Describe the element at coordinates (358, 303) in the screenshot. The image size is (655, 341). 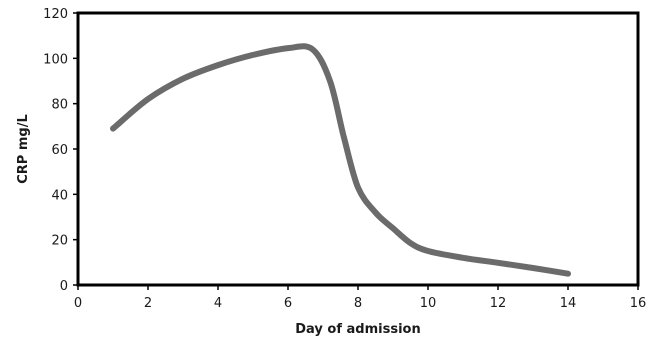
I see `x-tick-label: 8` at that location.